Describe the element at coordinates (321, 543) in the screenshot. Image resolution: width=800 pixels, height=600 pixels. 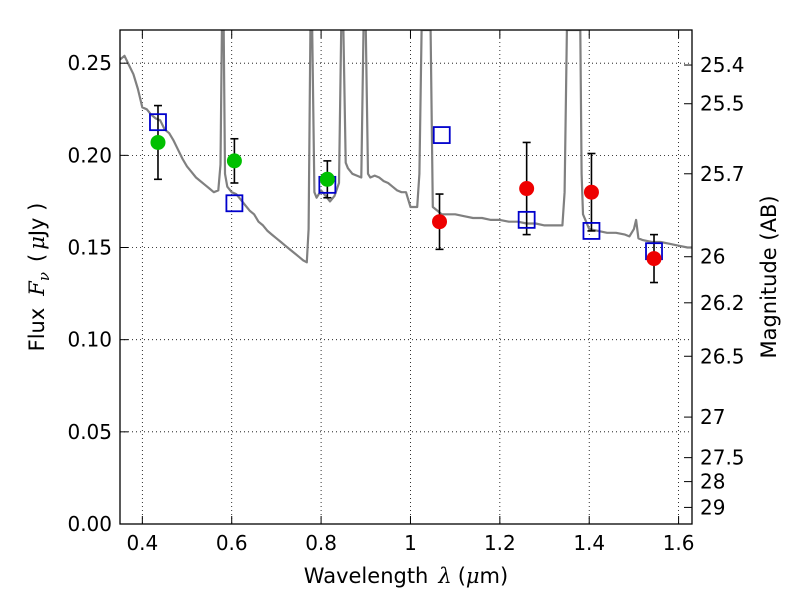
I see `x-tick-label: 0.8` at that location.